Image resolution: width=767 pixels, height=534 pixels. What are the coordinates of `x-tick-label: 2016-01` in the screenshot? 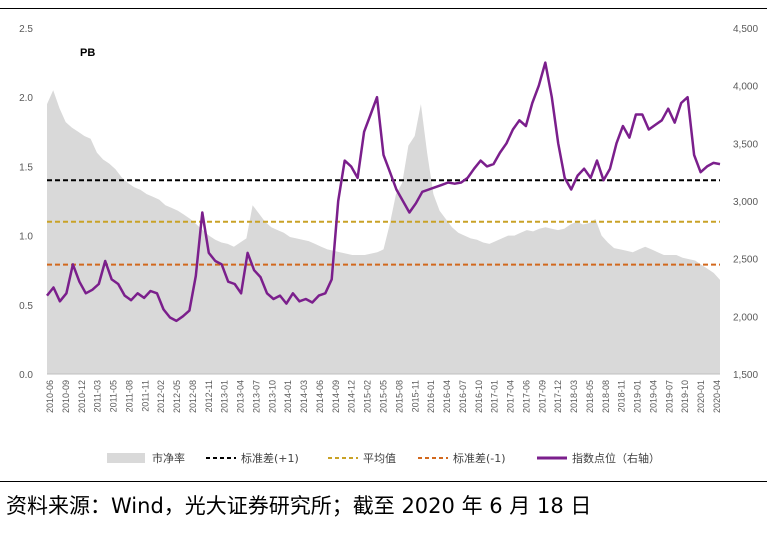 It's located at (431, 396).